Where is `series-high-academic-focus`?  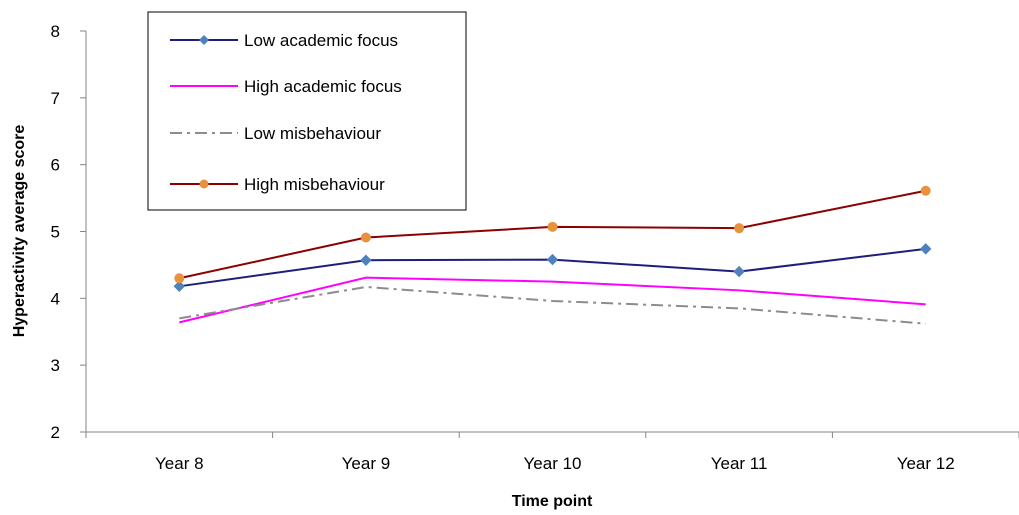
series-high-academic-focus is located at coordinates (552, 300).